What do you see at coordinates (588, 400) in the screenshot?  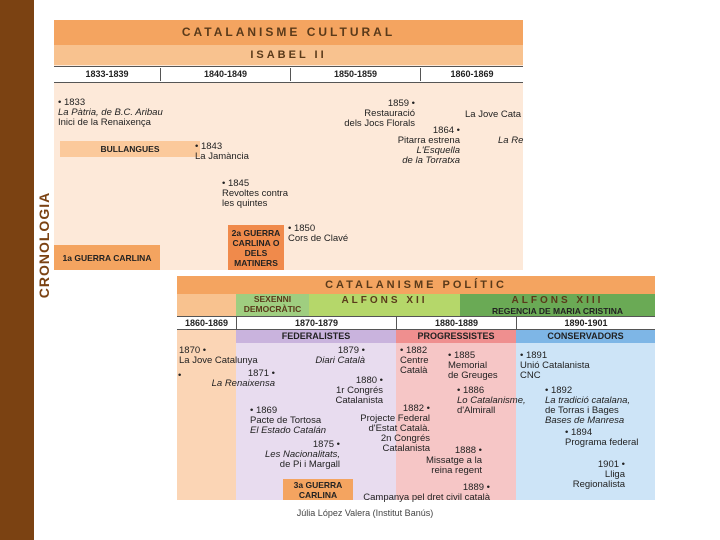 I see `event-line: La tradició catalana,` at bounding box center [588, 400].